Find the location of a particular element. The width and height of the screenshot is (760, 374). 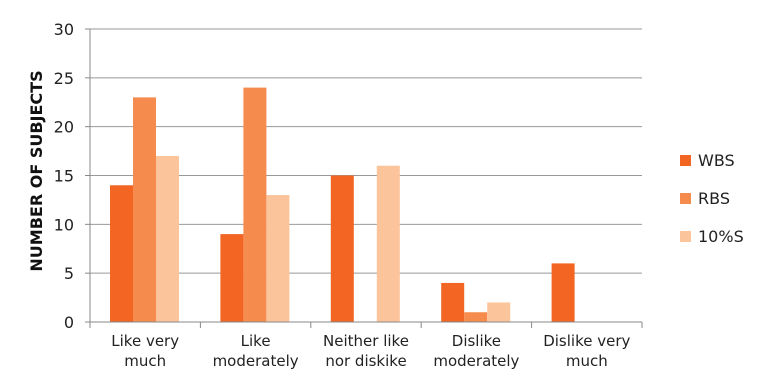

y-tick-label: 25 is located at coordinates (64, 78).